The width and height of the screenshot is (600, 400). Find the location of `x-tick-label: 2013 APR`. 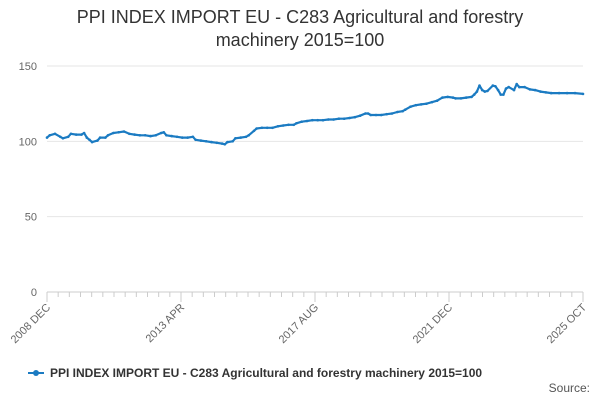

x-tick-label: 2013 APR is located at coordinates (166, 324).